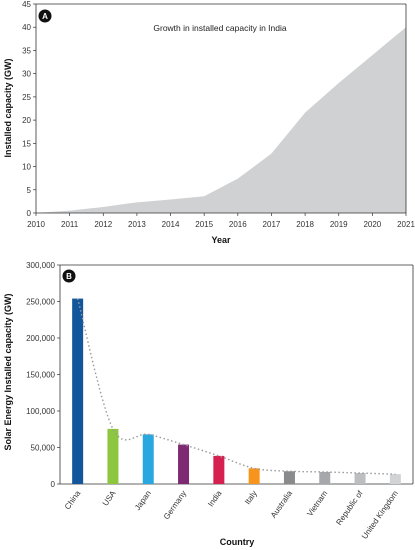 This screenshot has height=550, width=415. Describe the element at coordinates (40, 375) in the screenshot. I see `y-tick-label: 150,000` at that location.